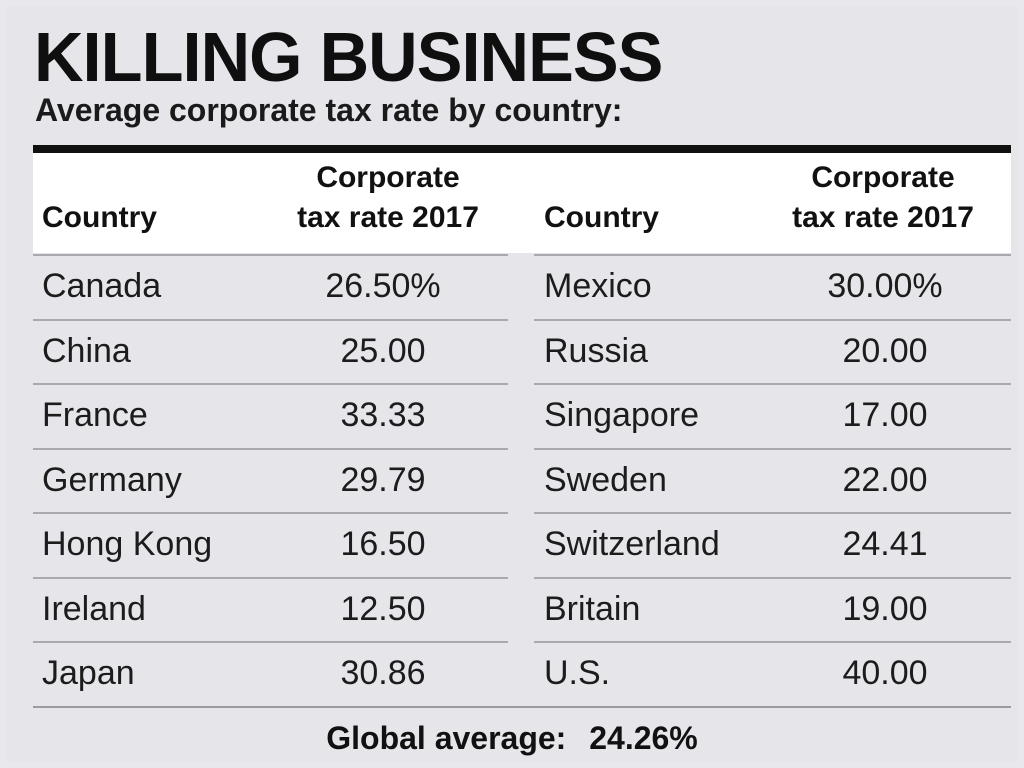  What do you see at coordinates (112, 480) in the screenshot?
I see `country-cell-left: Germany` at bounding box center [112, 480].